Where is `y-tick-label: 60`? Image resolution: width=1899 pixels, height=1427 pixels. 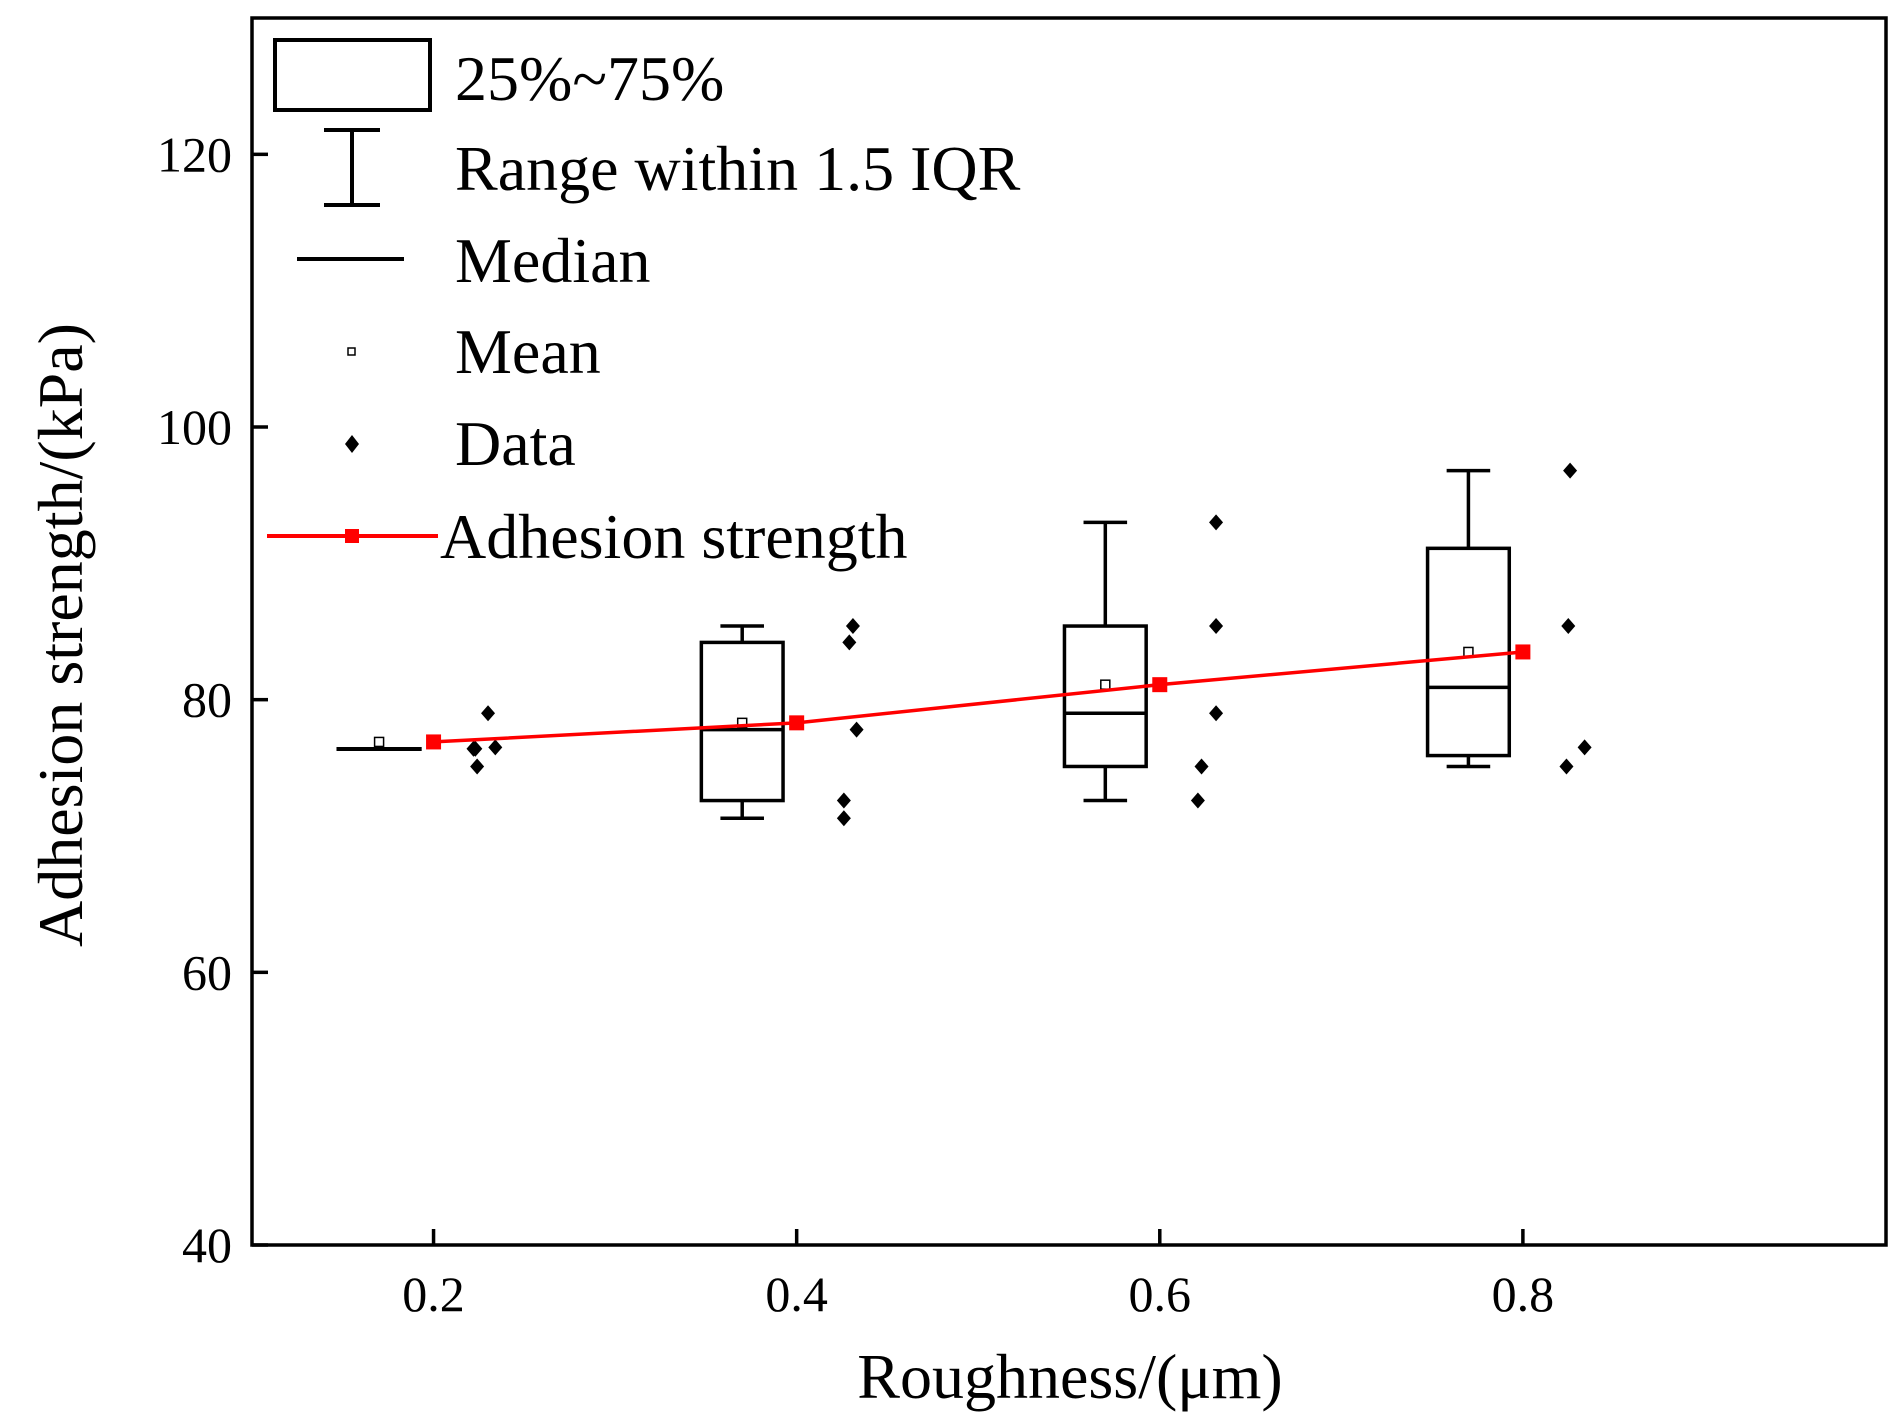 y-tick-label: 60 is located at coordinates (207, 972).